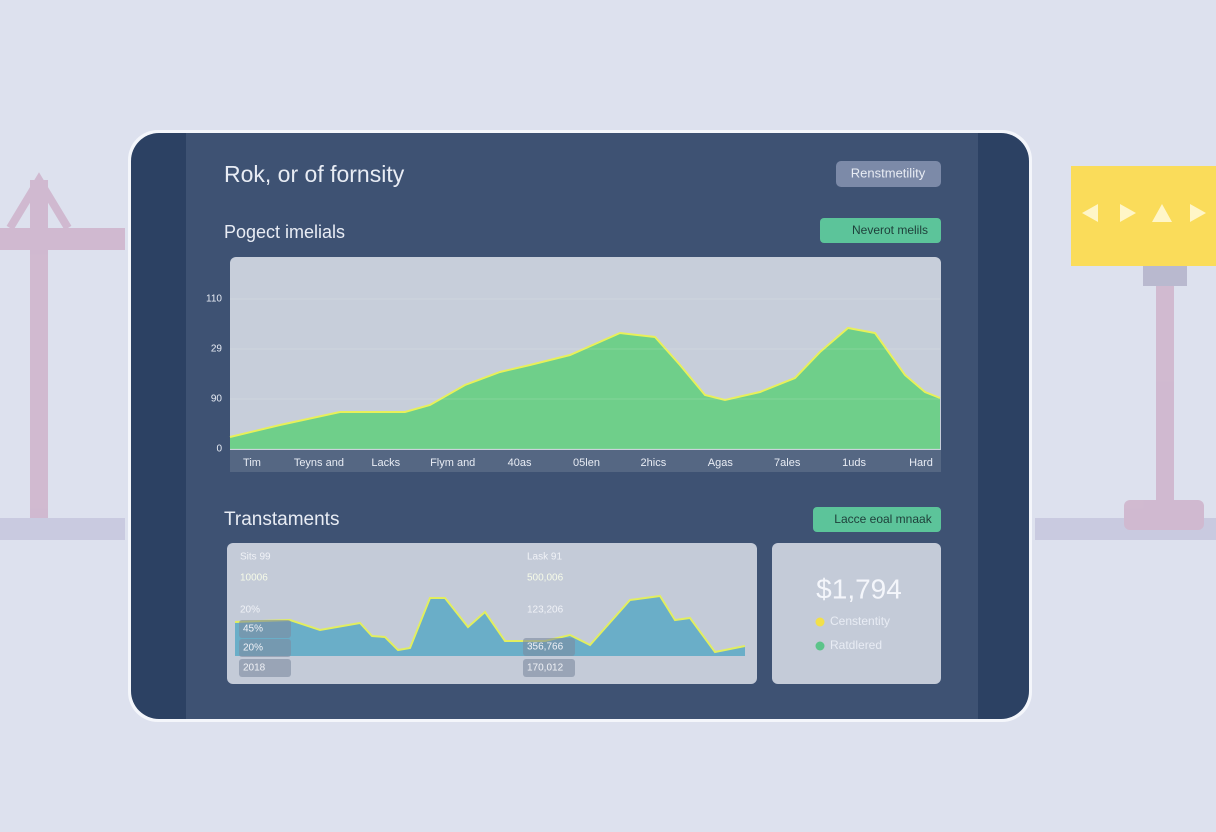  What do you see at coordinates (1143, 226) in the screenshot?
I see `sign` at bounding box center [1143, 226].